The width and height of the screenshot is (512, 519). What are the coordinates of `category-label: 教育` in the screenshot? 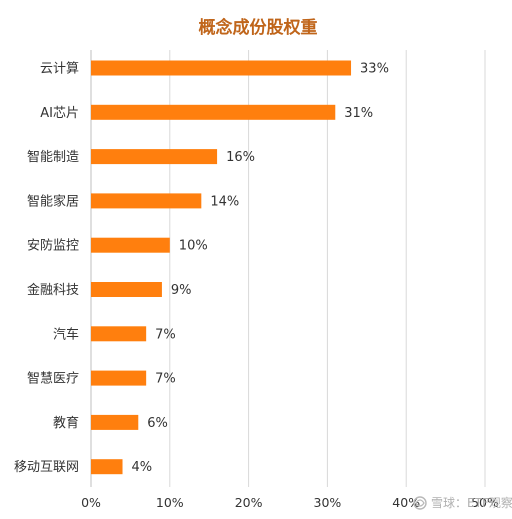 It's located at (66, 423).